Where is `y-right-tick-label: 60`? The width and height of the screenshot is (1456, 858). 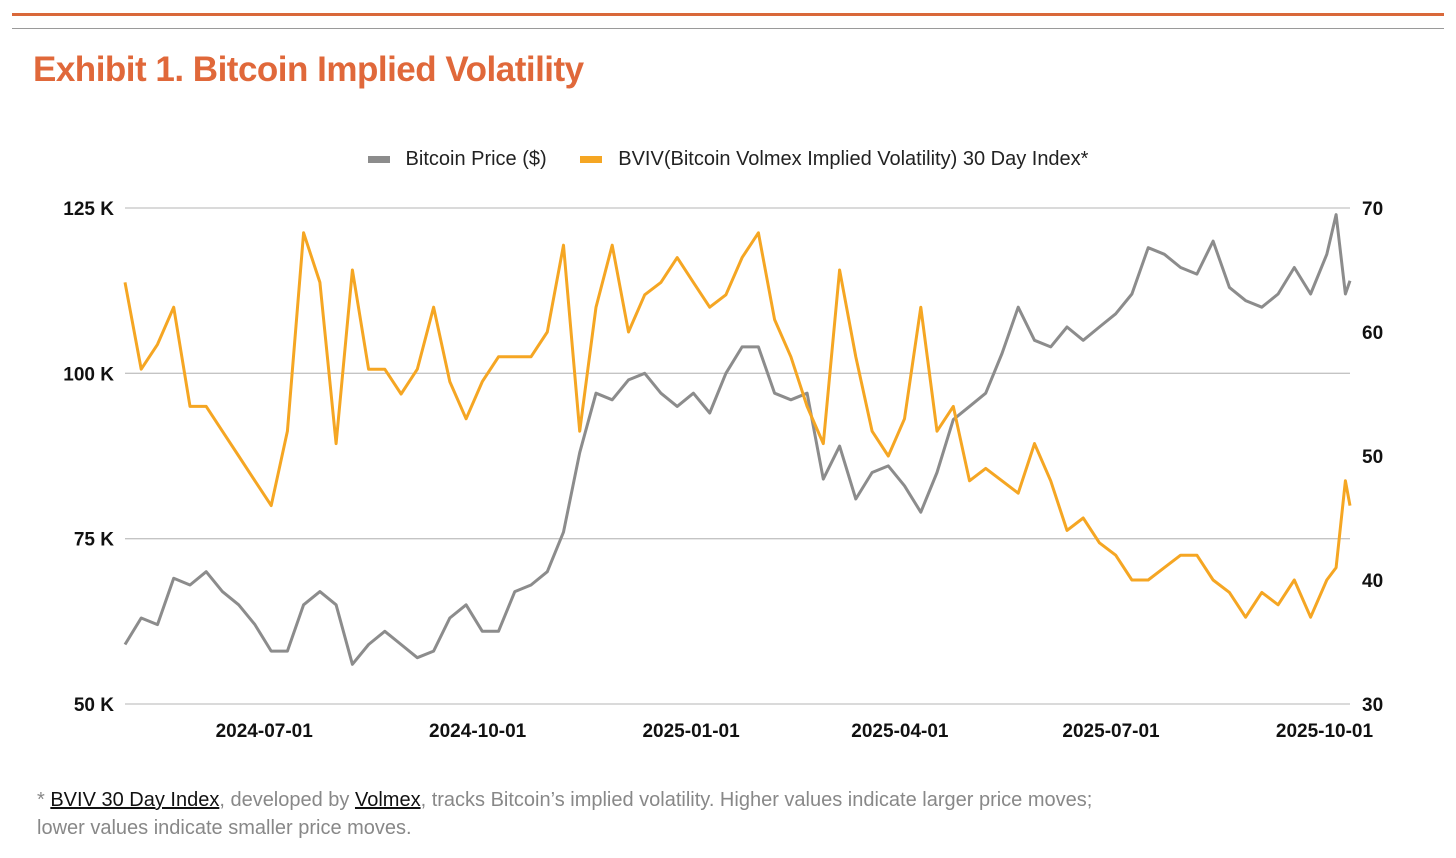
y-right-tick-label: 60 is located at coordinates (1372, 333).